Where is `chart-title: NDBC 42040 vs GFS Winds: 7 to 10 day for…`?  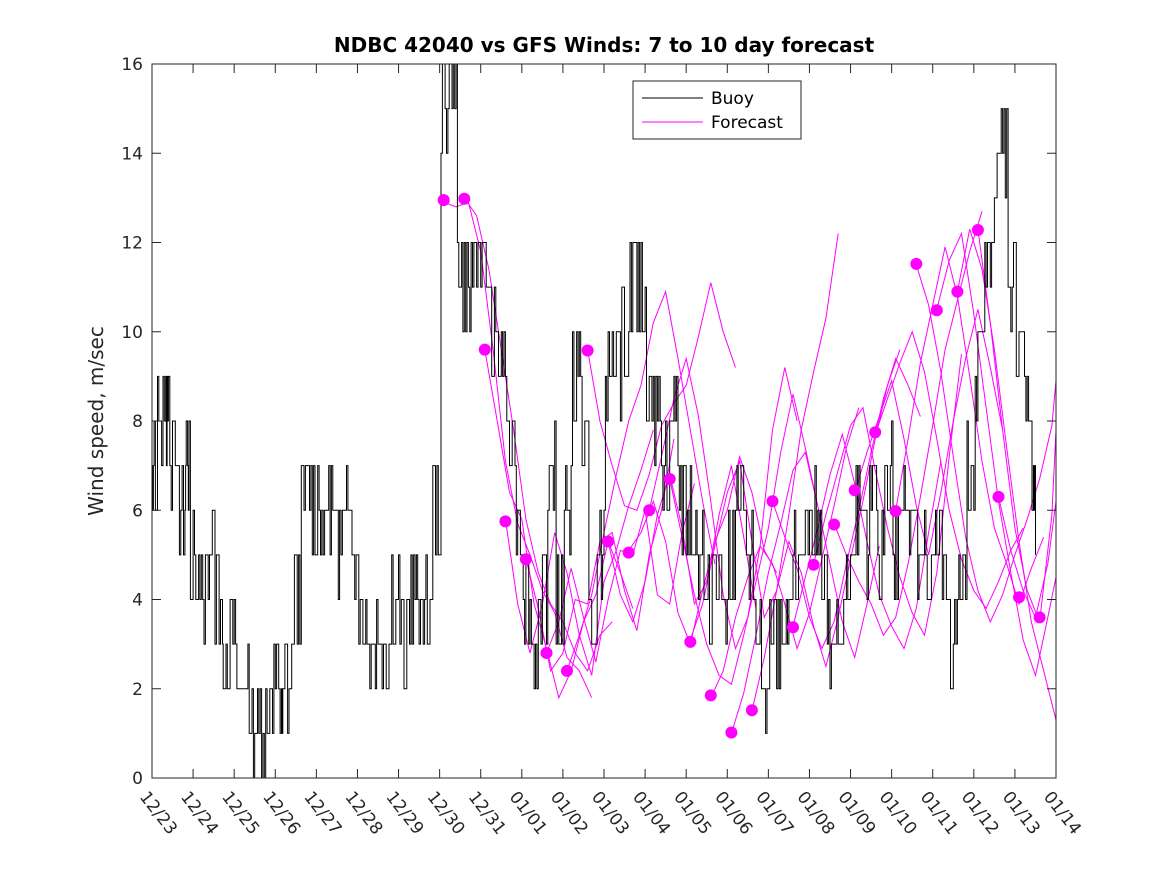 chart-title: NDBC 42040 vs GFS Winds: 7 to 10 day for… is located at coordinates (604, 45).